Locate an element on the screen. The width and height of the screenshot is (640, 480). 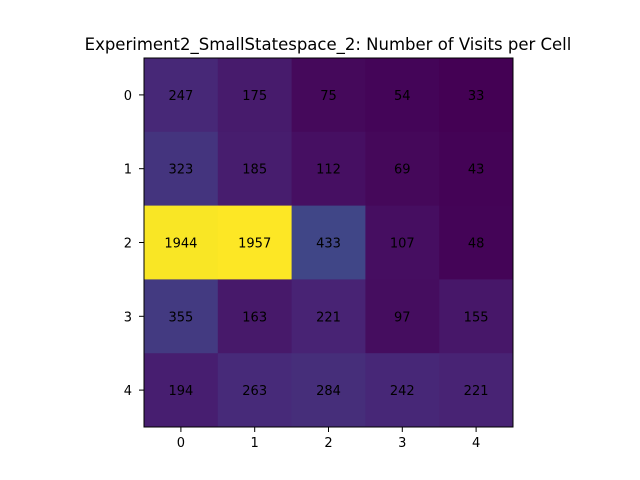
cell-value-r4-c2: 284 is located at coordinates (328, 391).